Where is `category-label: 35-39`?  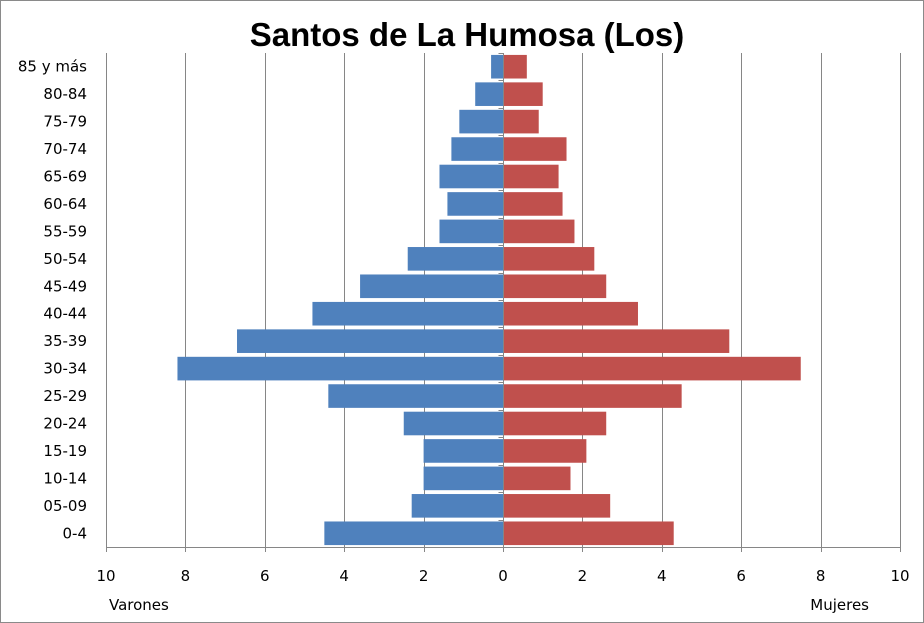
category-label: 35-39 is located at coordinates (65, 341).